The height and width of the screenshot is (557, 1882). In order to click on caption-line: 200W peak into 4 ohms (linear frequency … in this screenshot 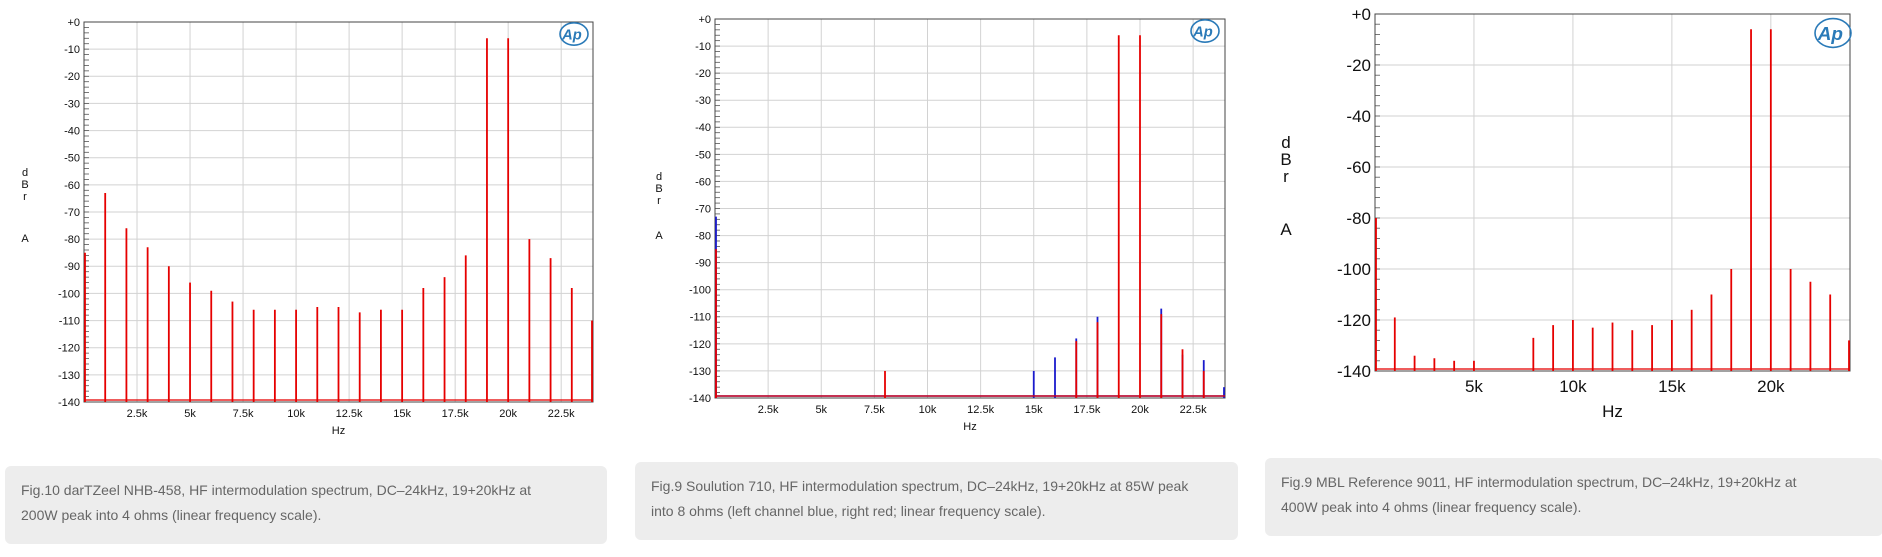, I will do `click(171, 515)`.